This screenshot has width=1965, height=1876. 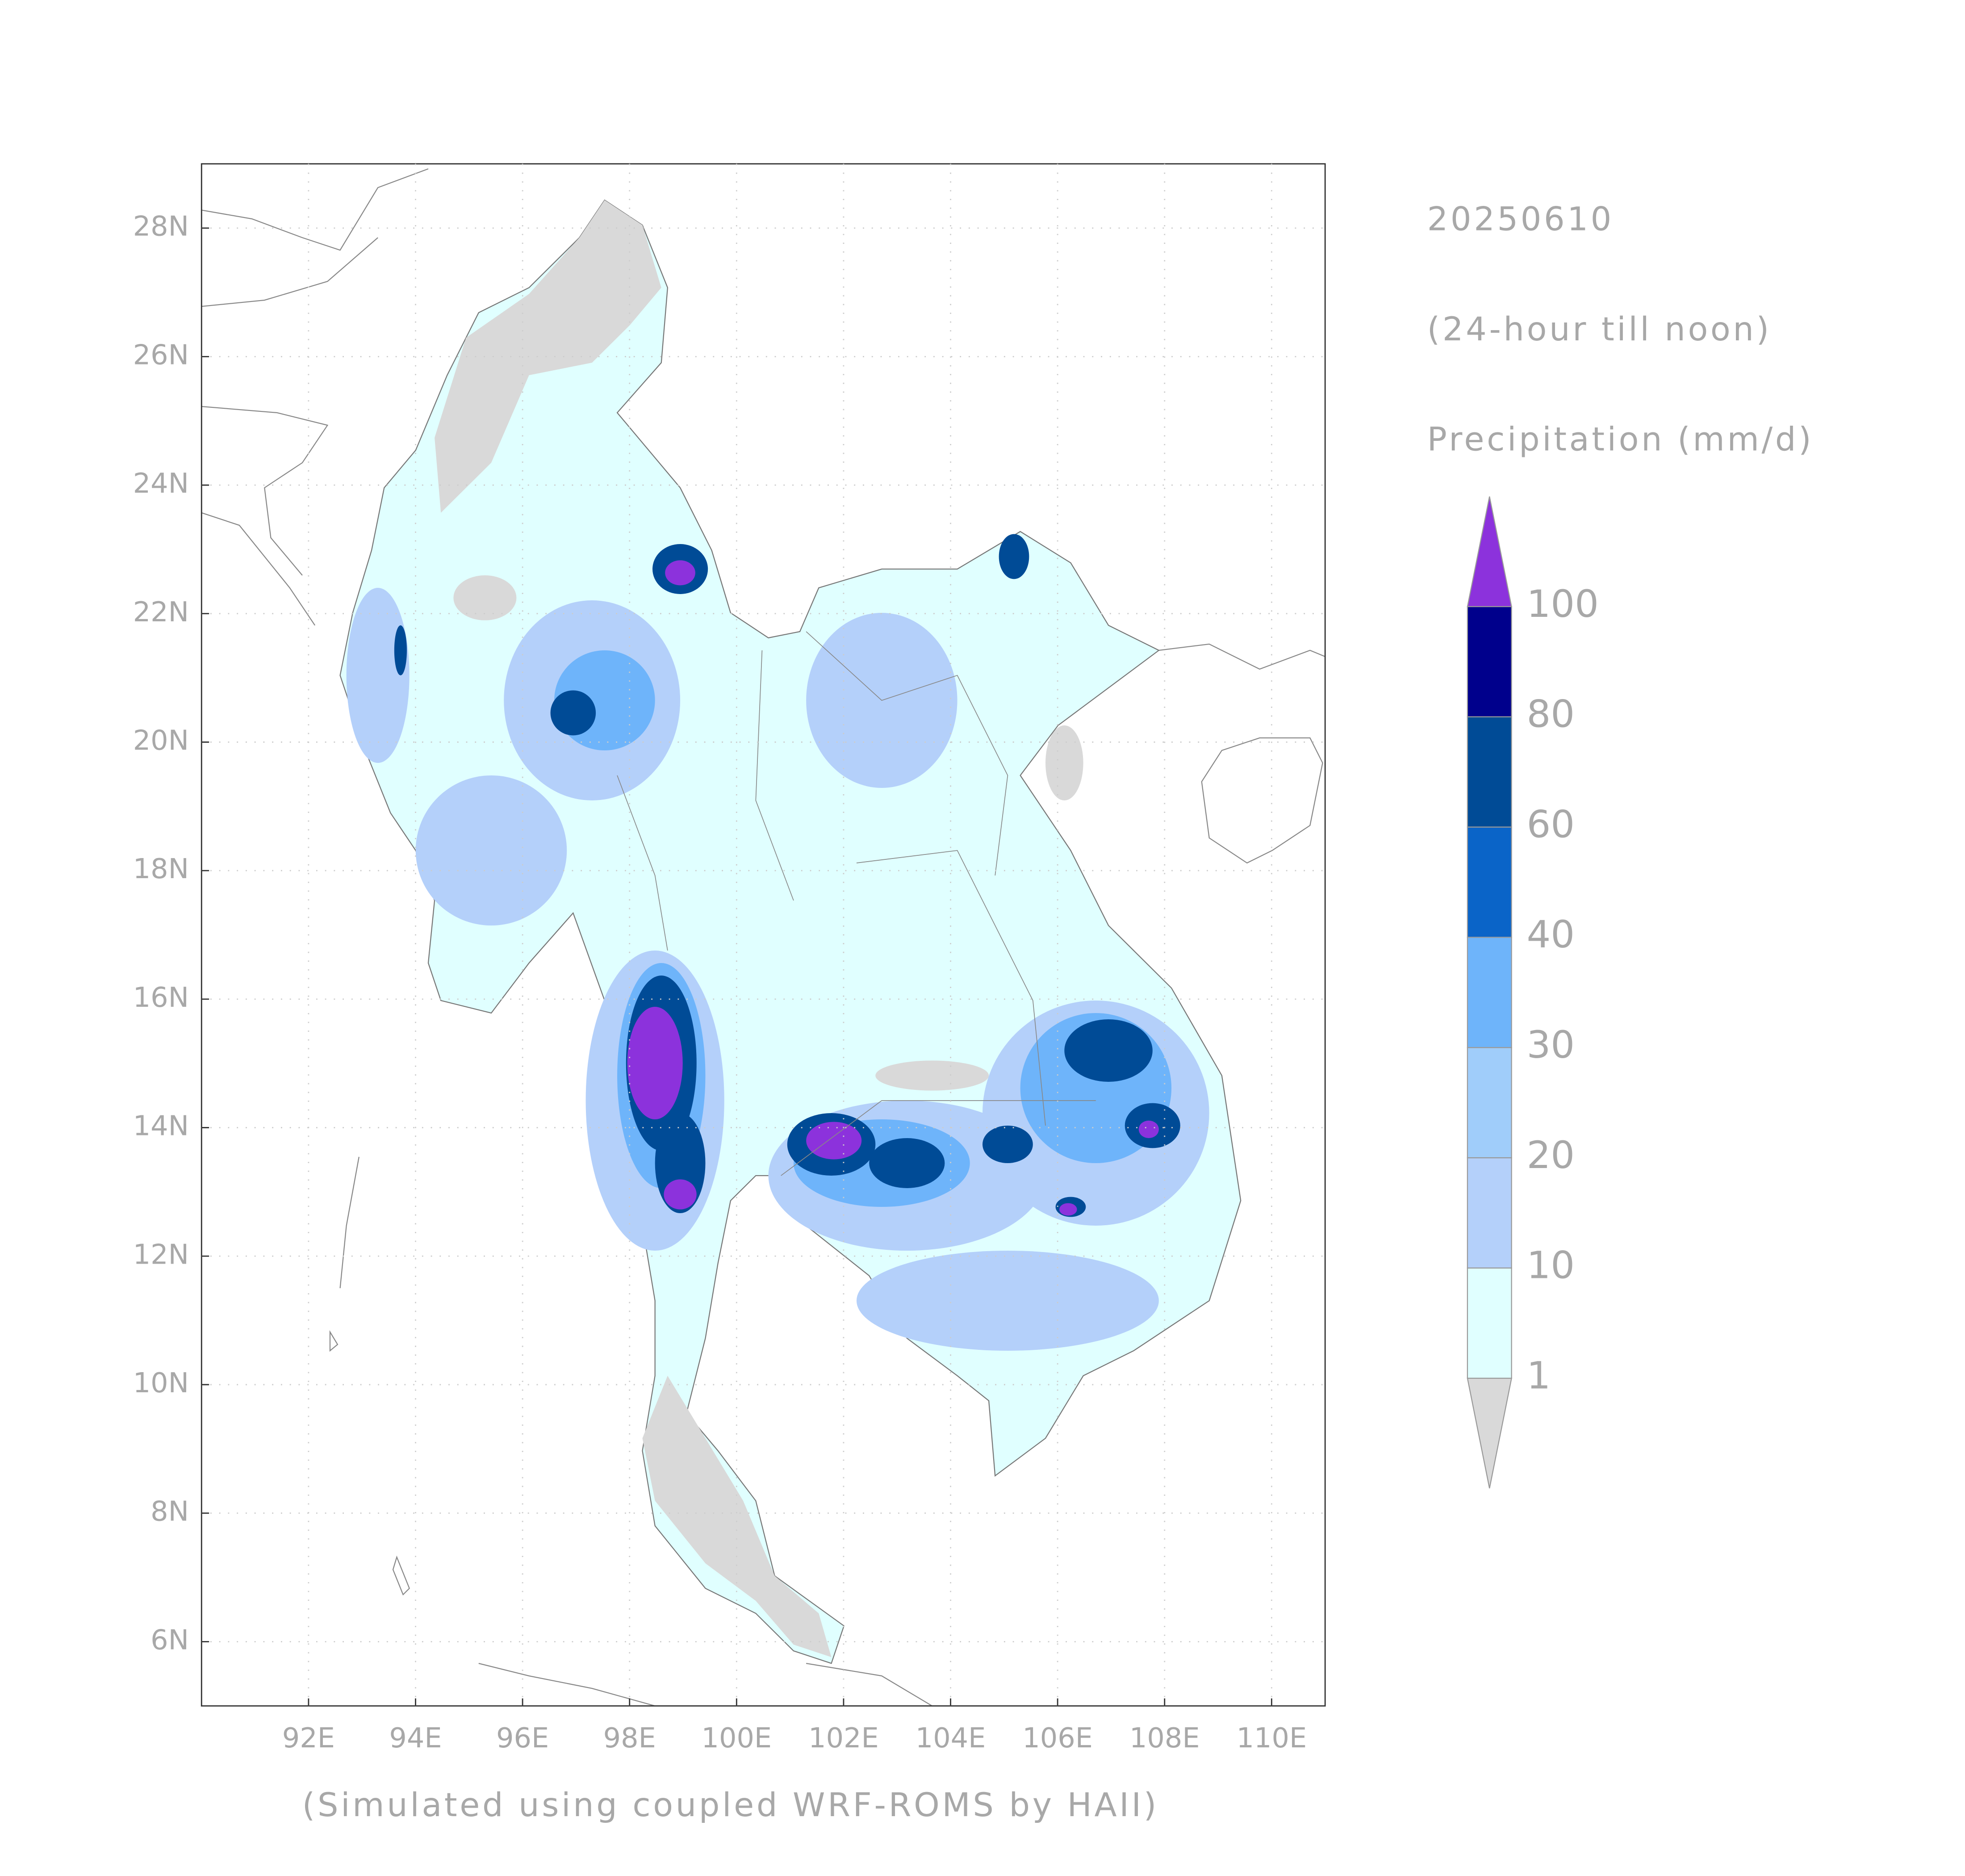 What do you see at coordinates (308, 1738) in the screenshot?
I see `x-tick-label: 92E` at bounding box center [308, 1738].